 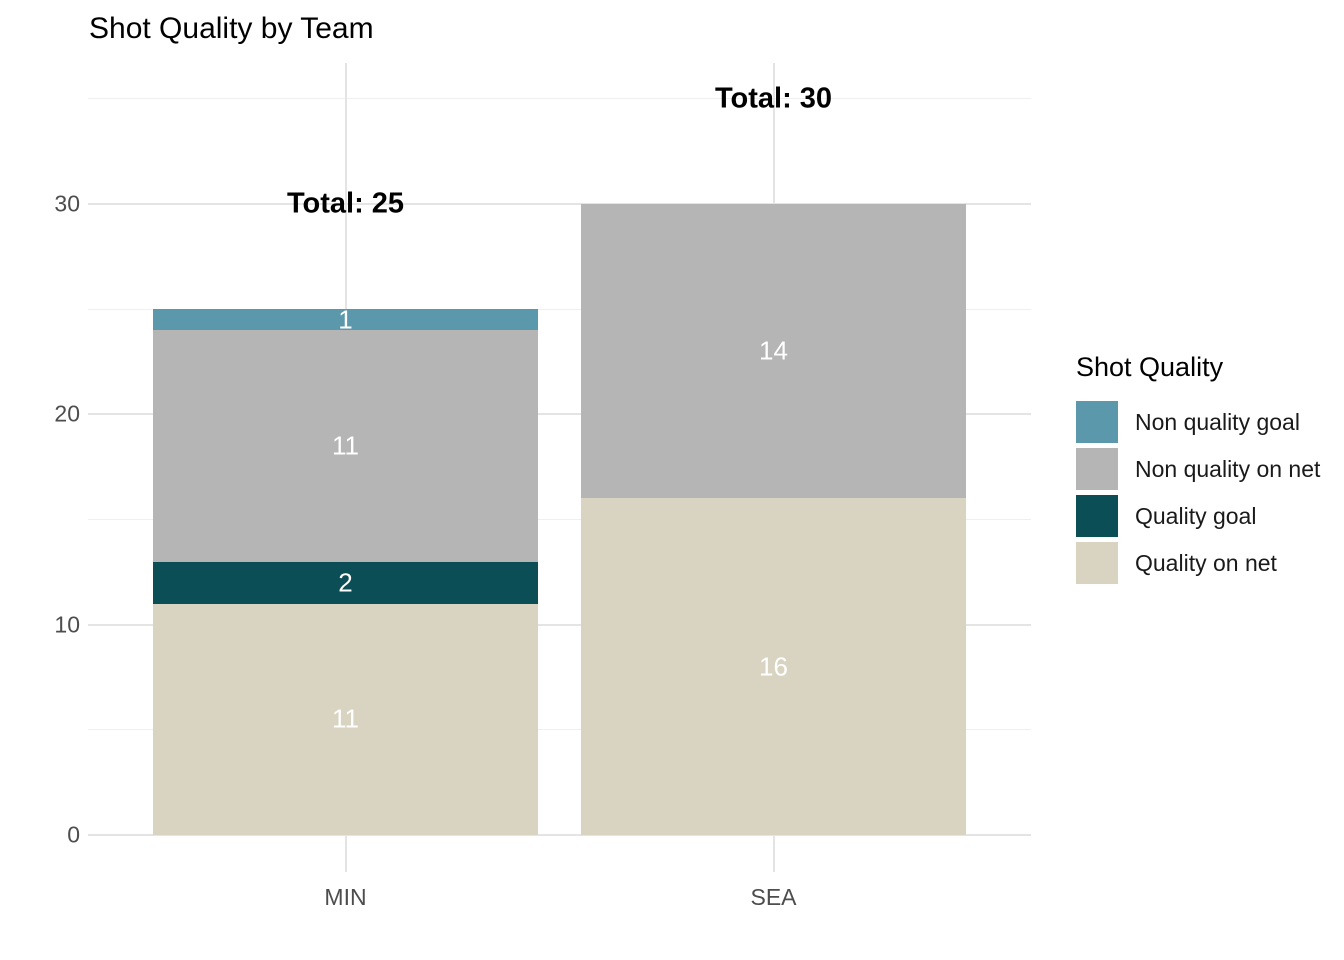 What do you see at coordinates (73, 834) in the screenshot?
I see `y-tick-label: 0` at bounding box center [73, 834].